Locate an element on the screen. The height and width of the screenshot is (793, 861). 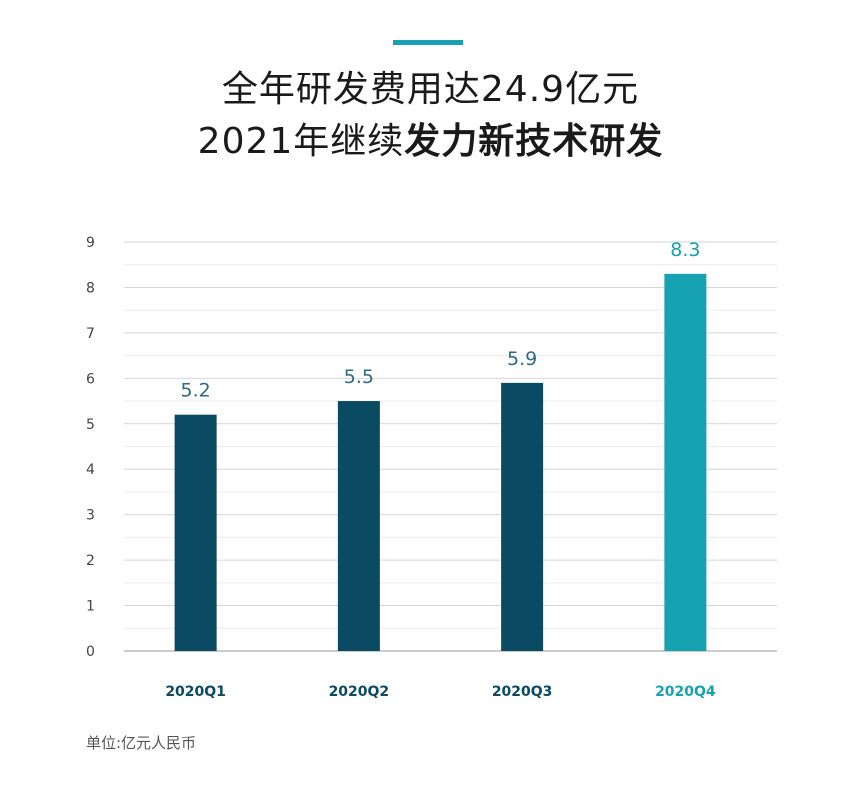
subtitle-bold-text: 发力新技术研发 is located at coordinates (534, 141).